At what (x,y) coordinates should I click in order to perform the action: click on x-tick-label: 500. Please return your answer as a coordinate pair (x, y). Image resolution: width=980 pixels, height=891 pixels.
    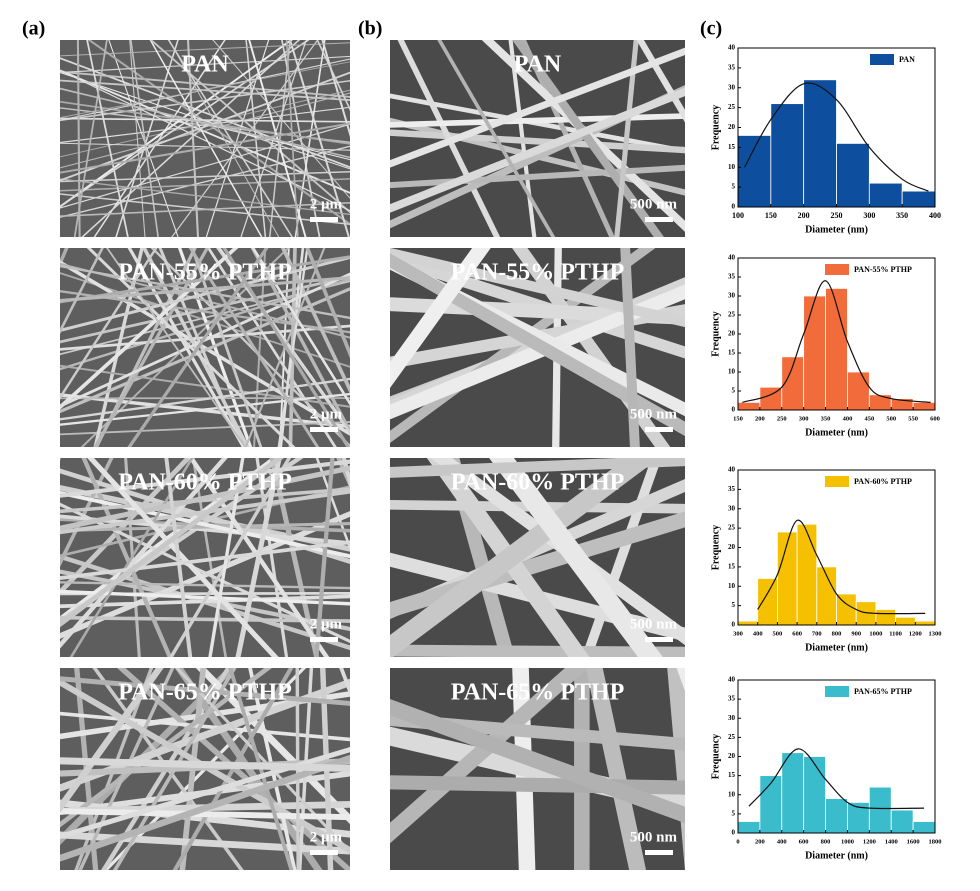
    Looking at the image, I should click on (778, 633).